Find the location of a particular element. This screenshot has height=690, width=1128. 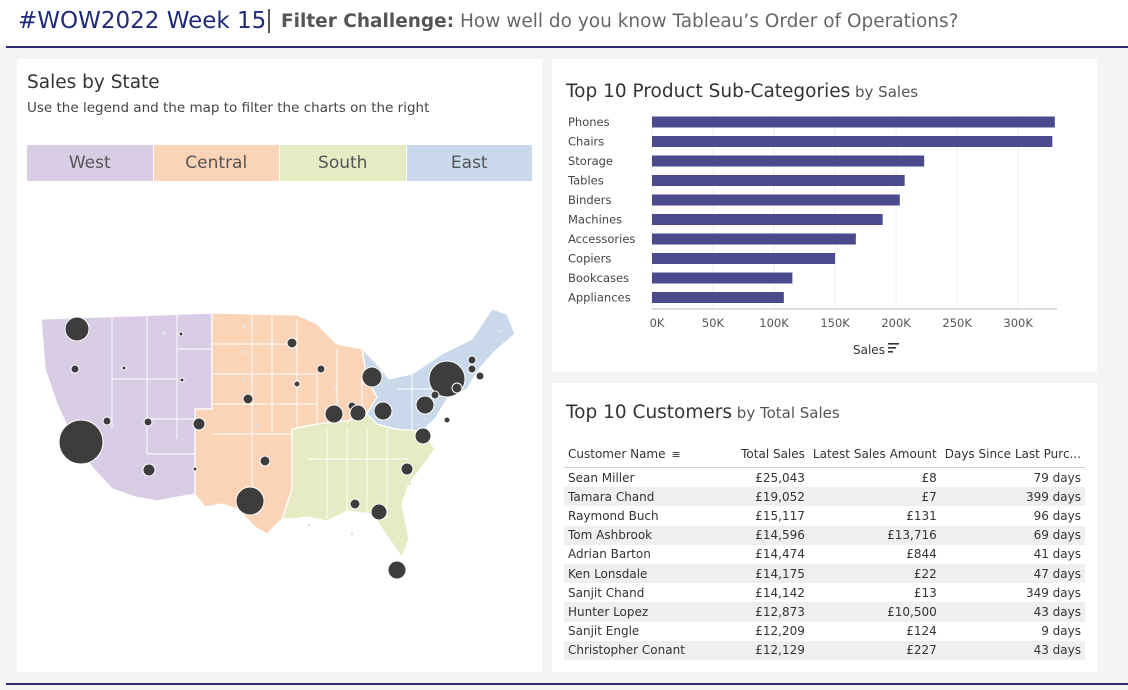

col-header-total-sales: Total Sales is located at coordinates (767, 454).